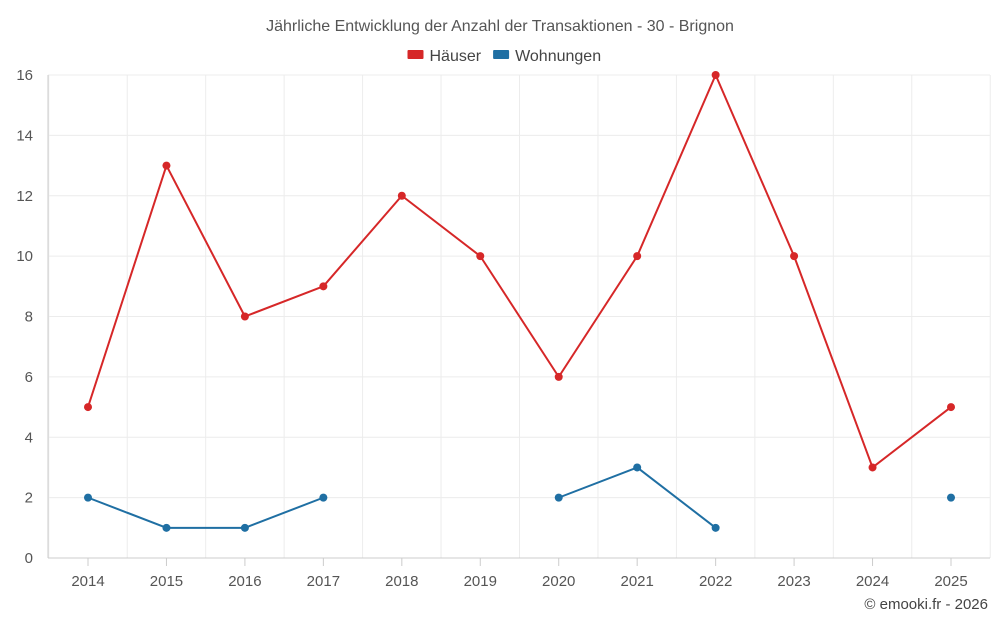 This screenshot has width=1000, height=625. I want to click on x-tick-label: 2017, so click(323, 581).